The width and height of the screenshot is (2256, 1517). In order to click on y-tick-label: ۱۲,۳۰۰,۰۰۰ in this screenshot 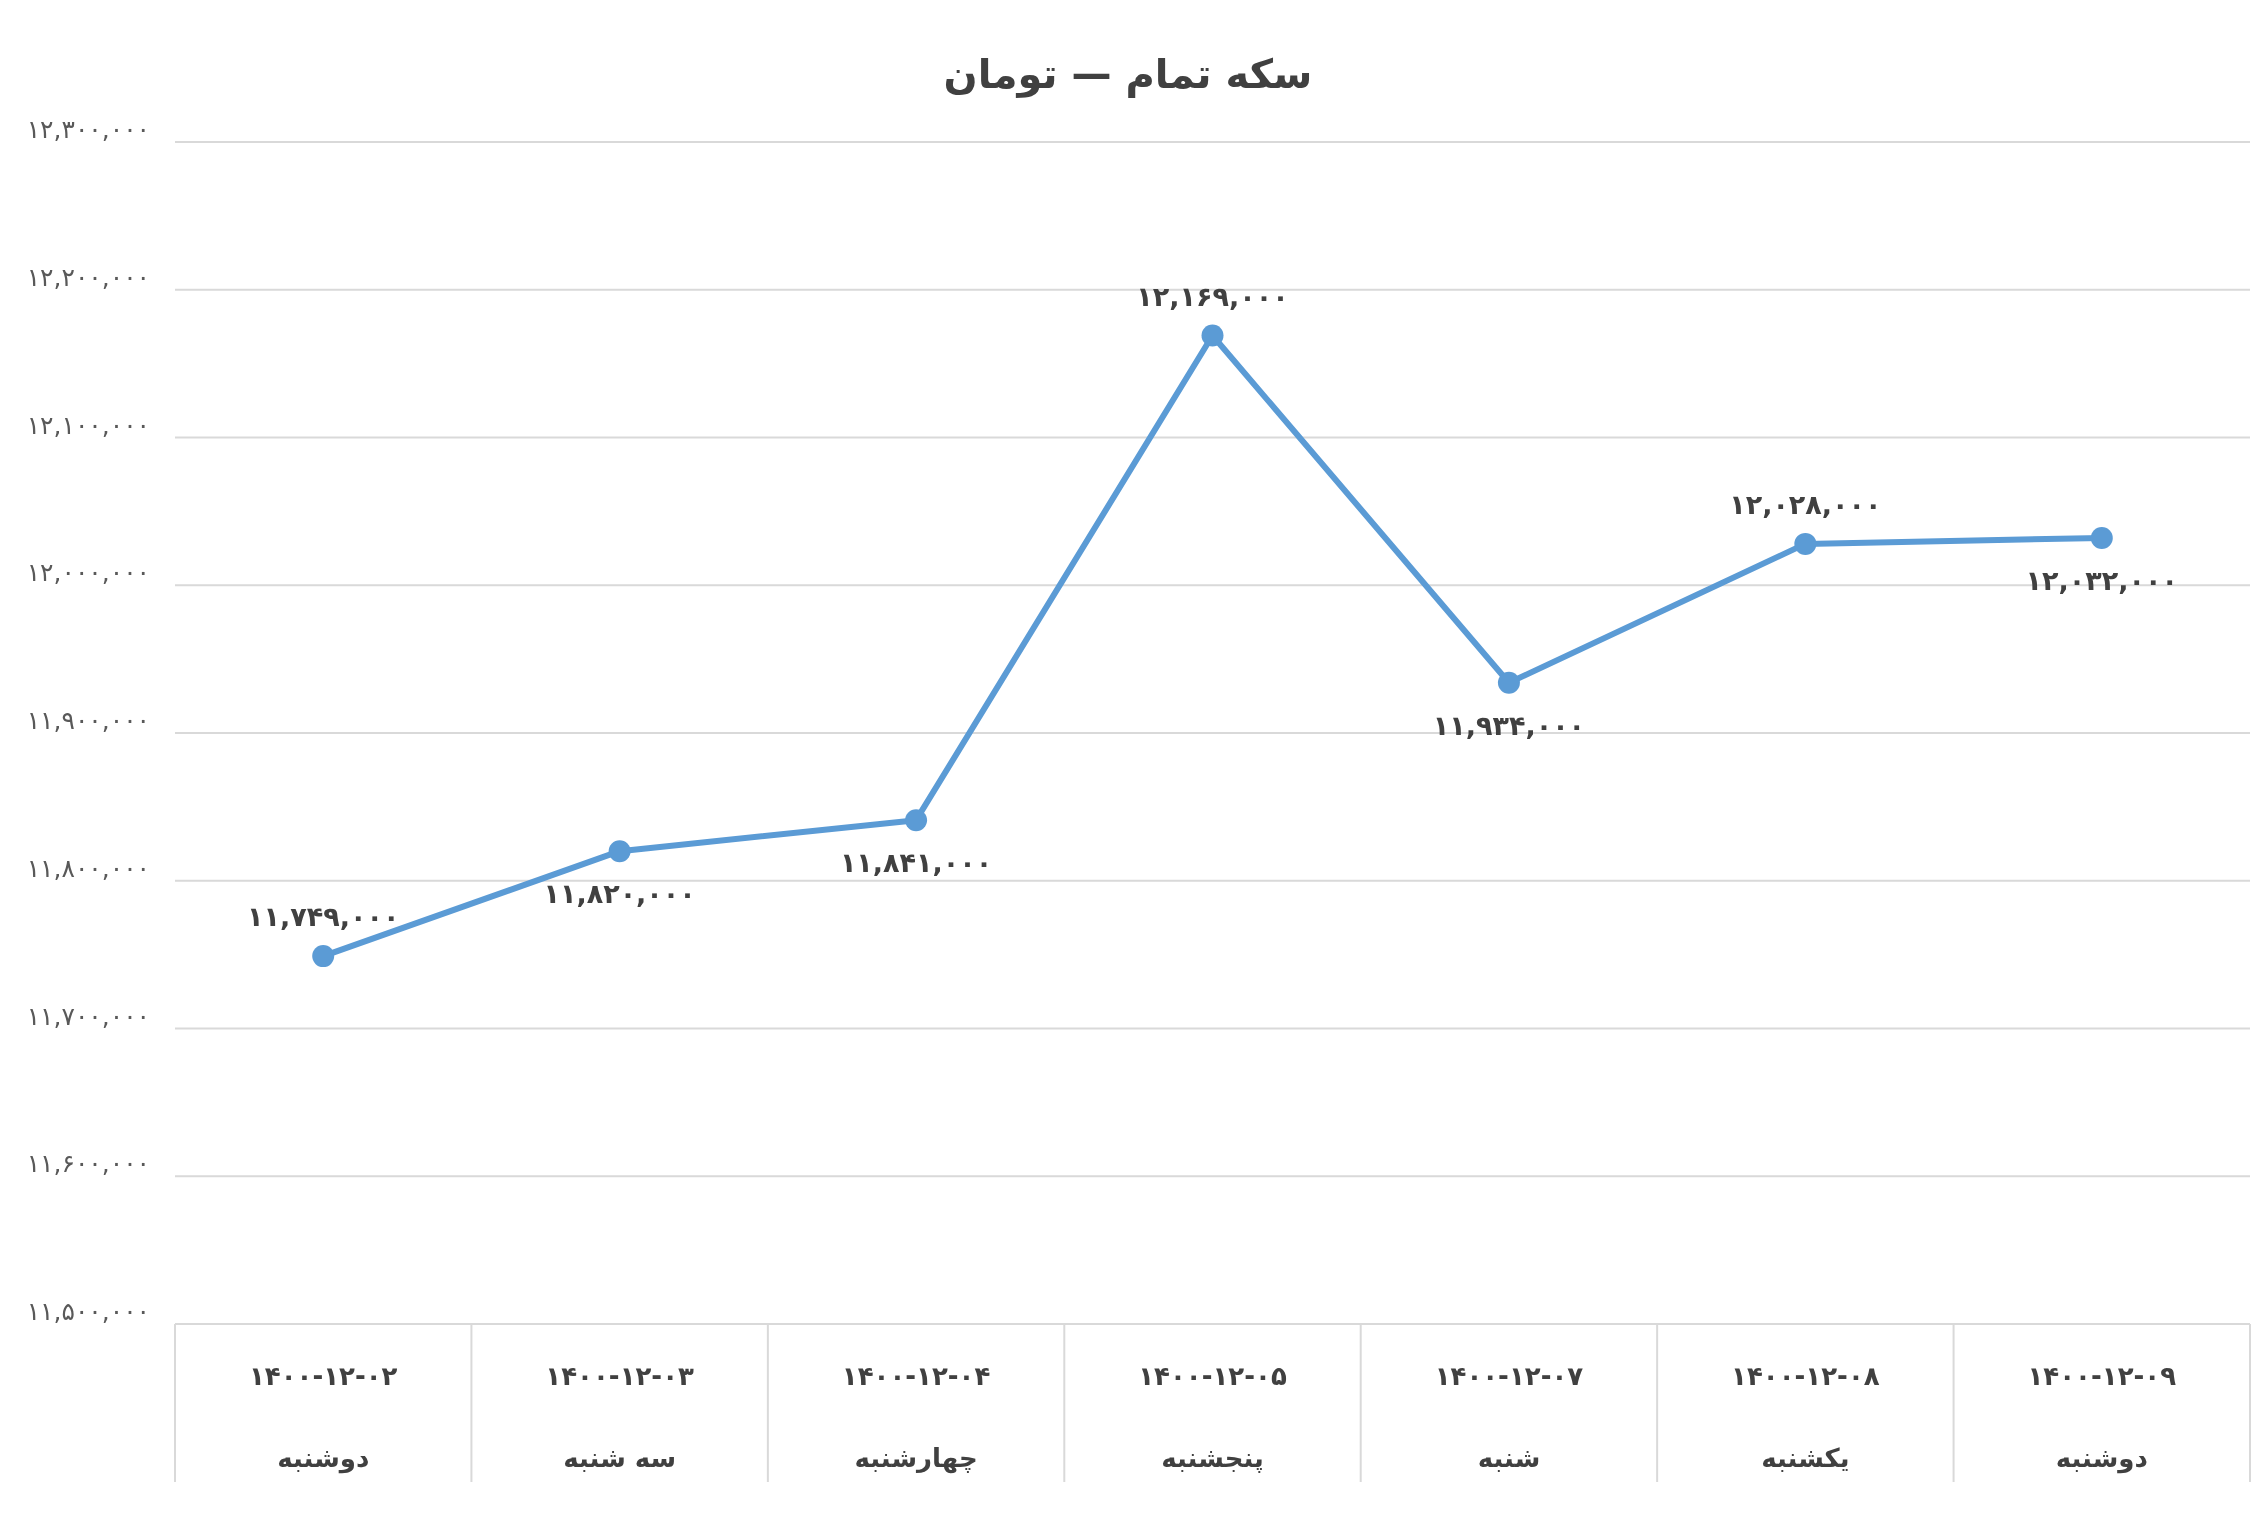, I will do `click(88, 129)`.